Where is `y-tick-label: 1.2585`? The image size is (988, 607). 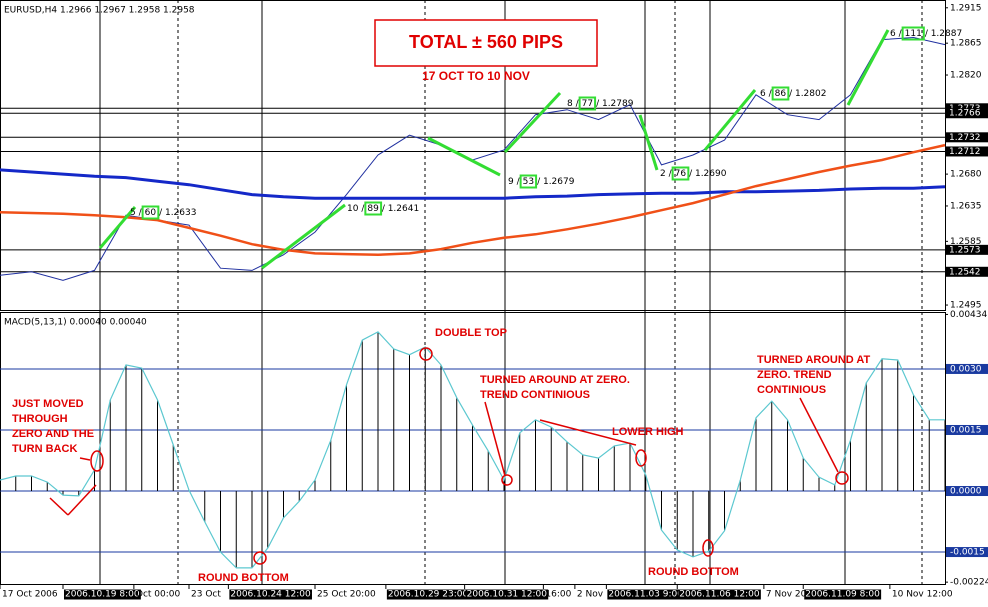
y-tick-label: 1.2585 is located at coordinates (966, 242).